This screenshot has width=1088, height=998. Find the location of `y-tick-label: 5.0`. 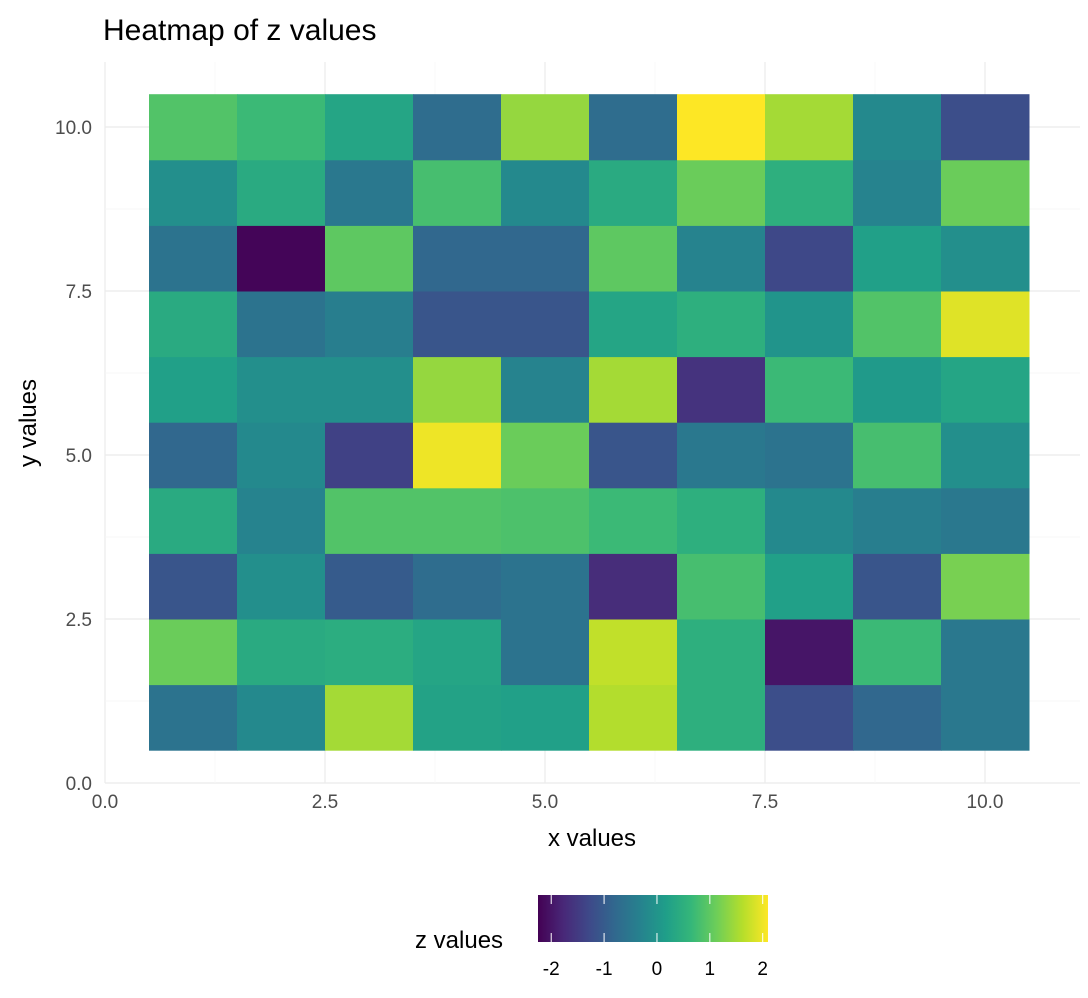

y-tick-label: 5.0 is located at coordinates (79, 456).